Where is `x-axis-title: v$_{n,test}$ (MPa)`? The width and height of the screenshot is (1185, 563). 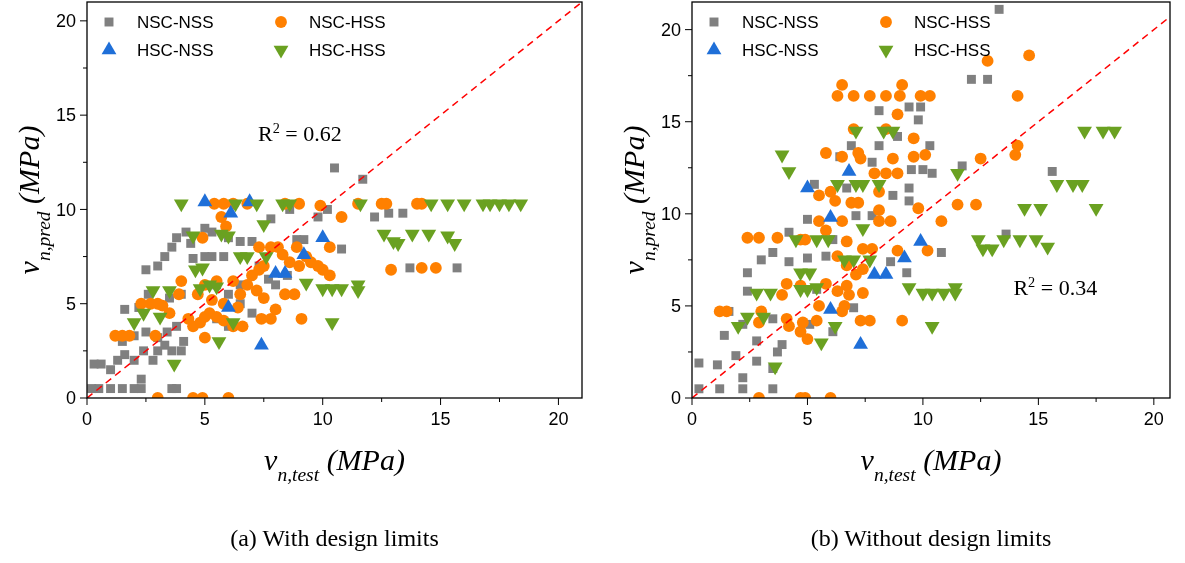
x-axis-title: v$_{n,test}$ (MPa) is located at coordinates (334, 464).